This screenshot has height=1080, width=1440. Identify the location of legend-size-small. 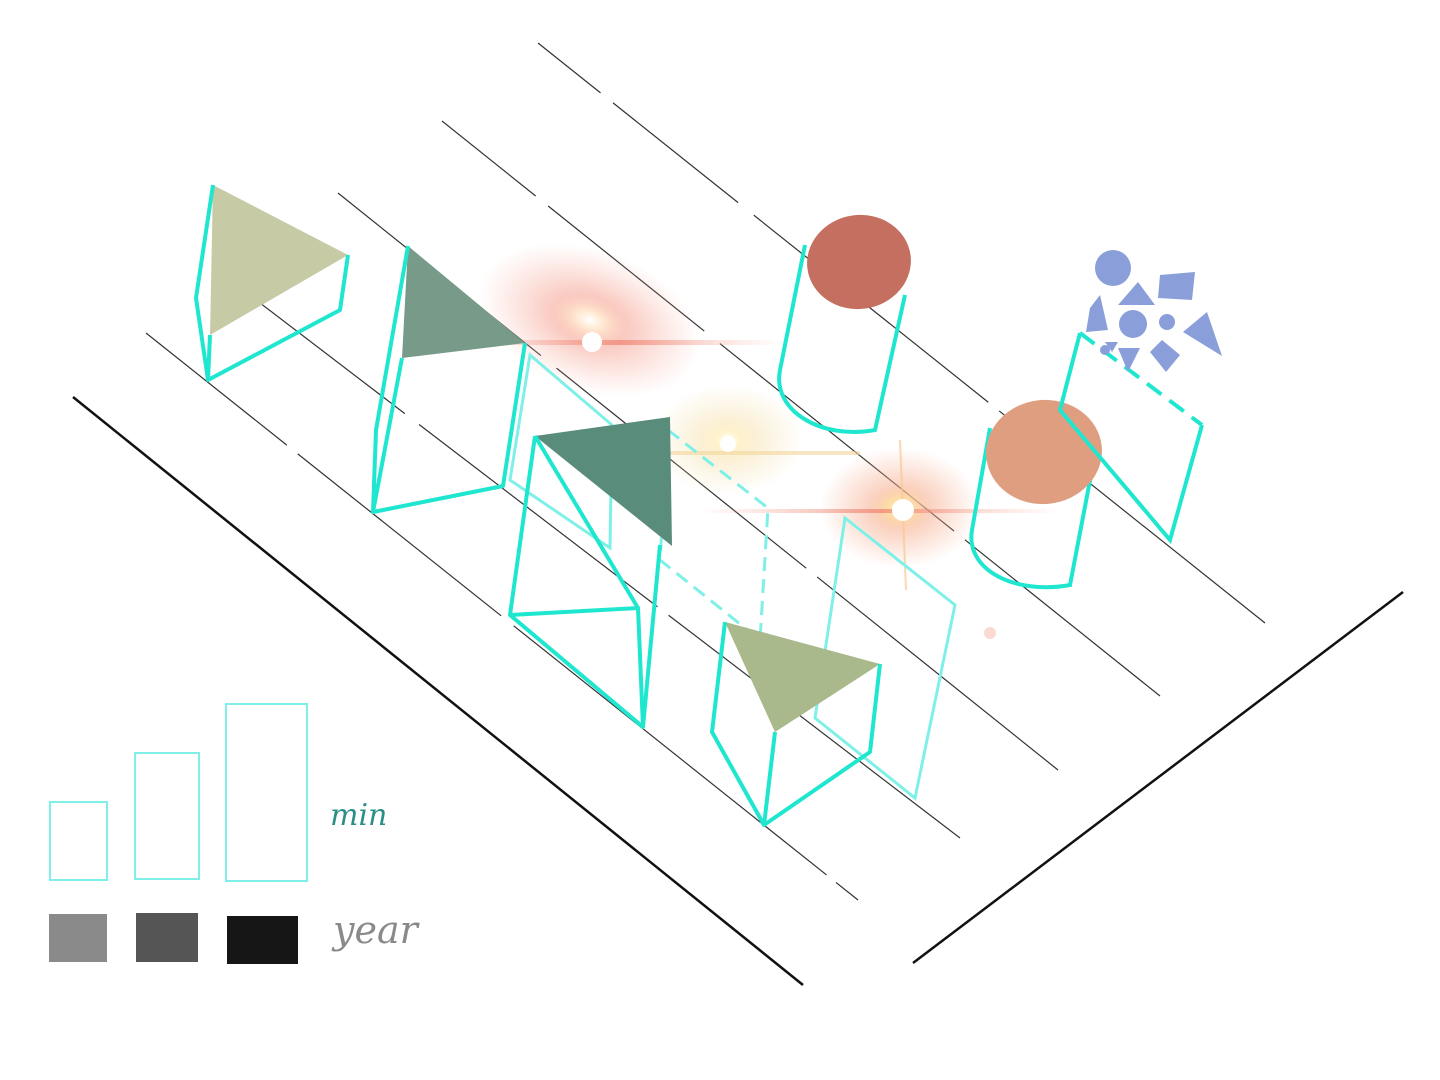
(78, 841).